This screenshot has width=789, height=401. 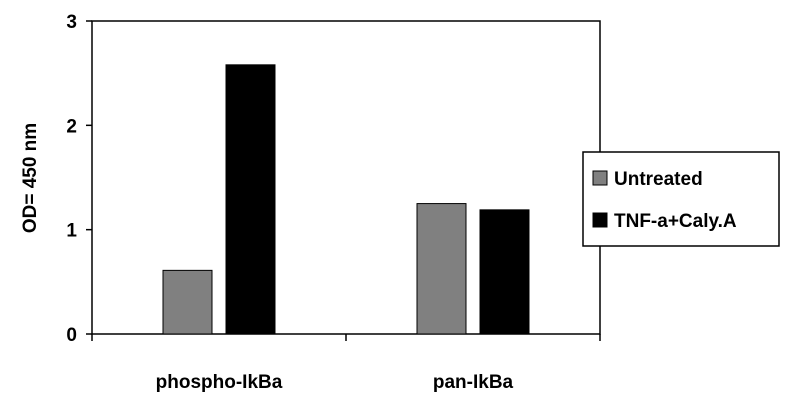 What do you see at coordinates (79, 179) in the screenshot?
I see `y-axis-ticks: 0 1 2 3` at bounding box center [79, 179].